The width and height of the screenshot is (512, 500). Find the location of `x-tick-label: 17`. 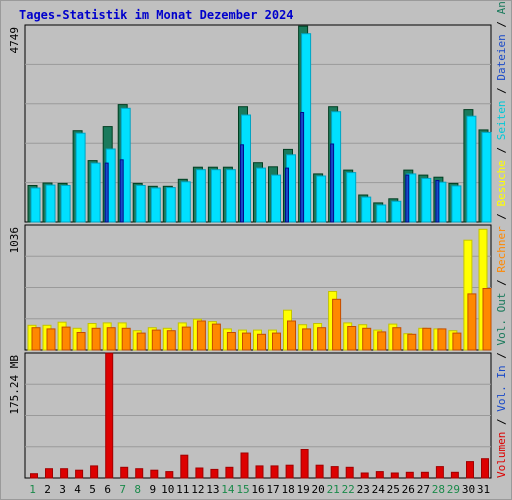

x-tick-label: 17 is located at coordinates (272, 489).